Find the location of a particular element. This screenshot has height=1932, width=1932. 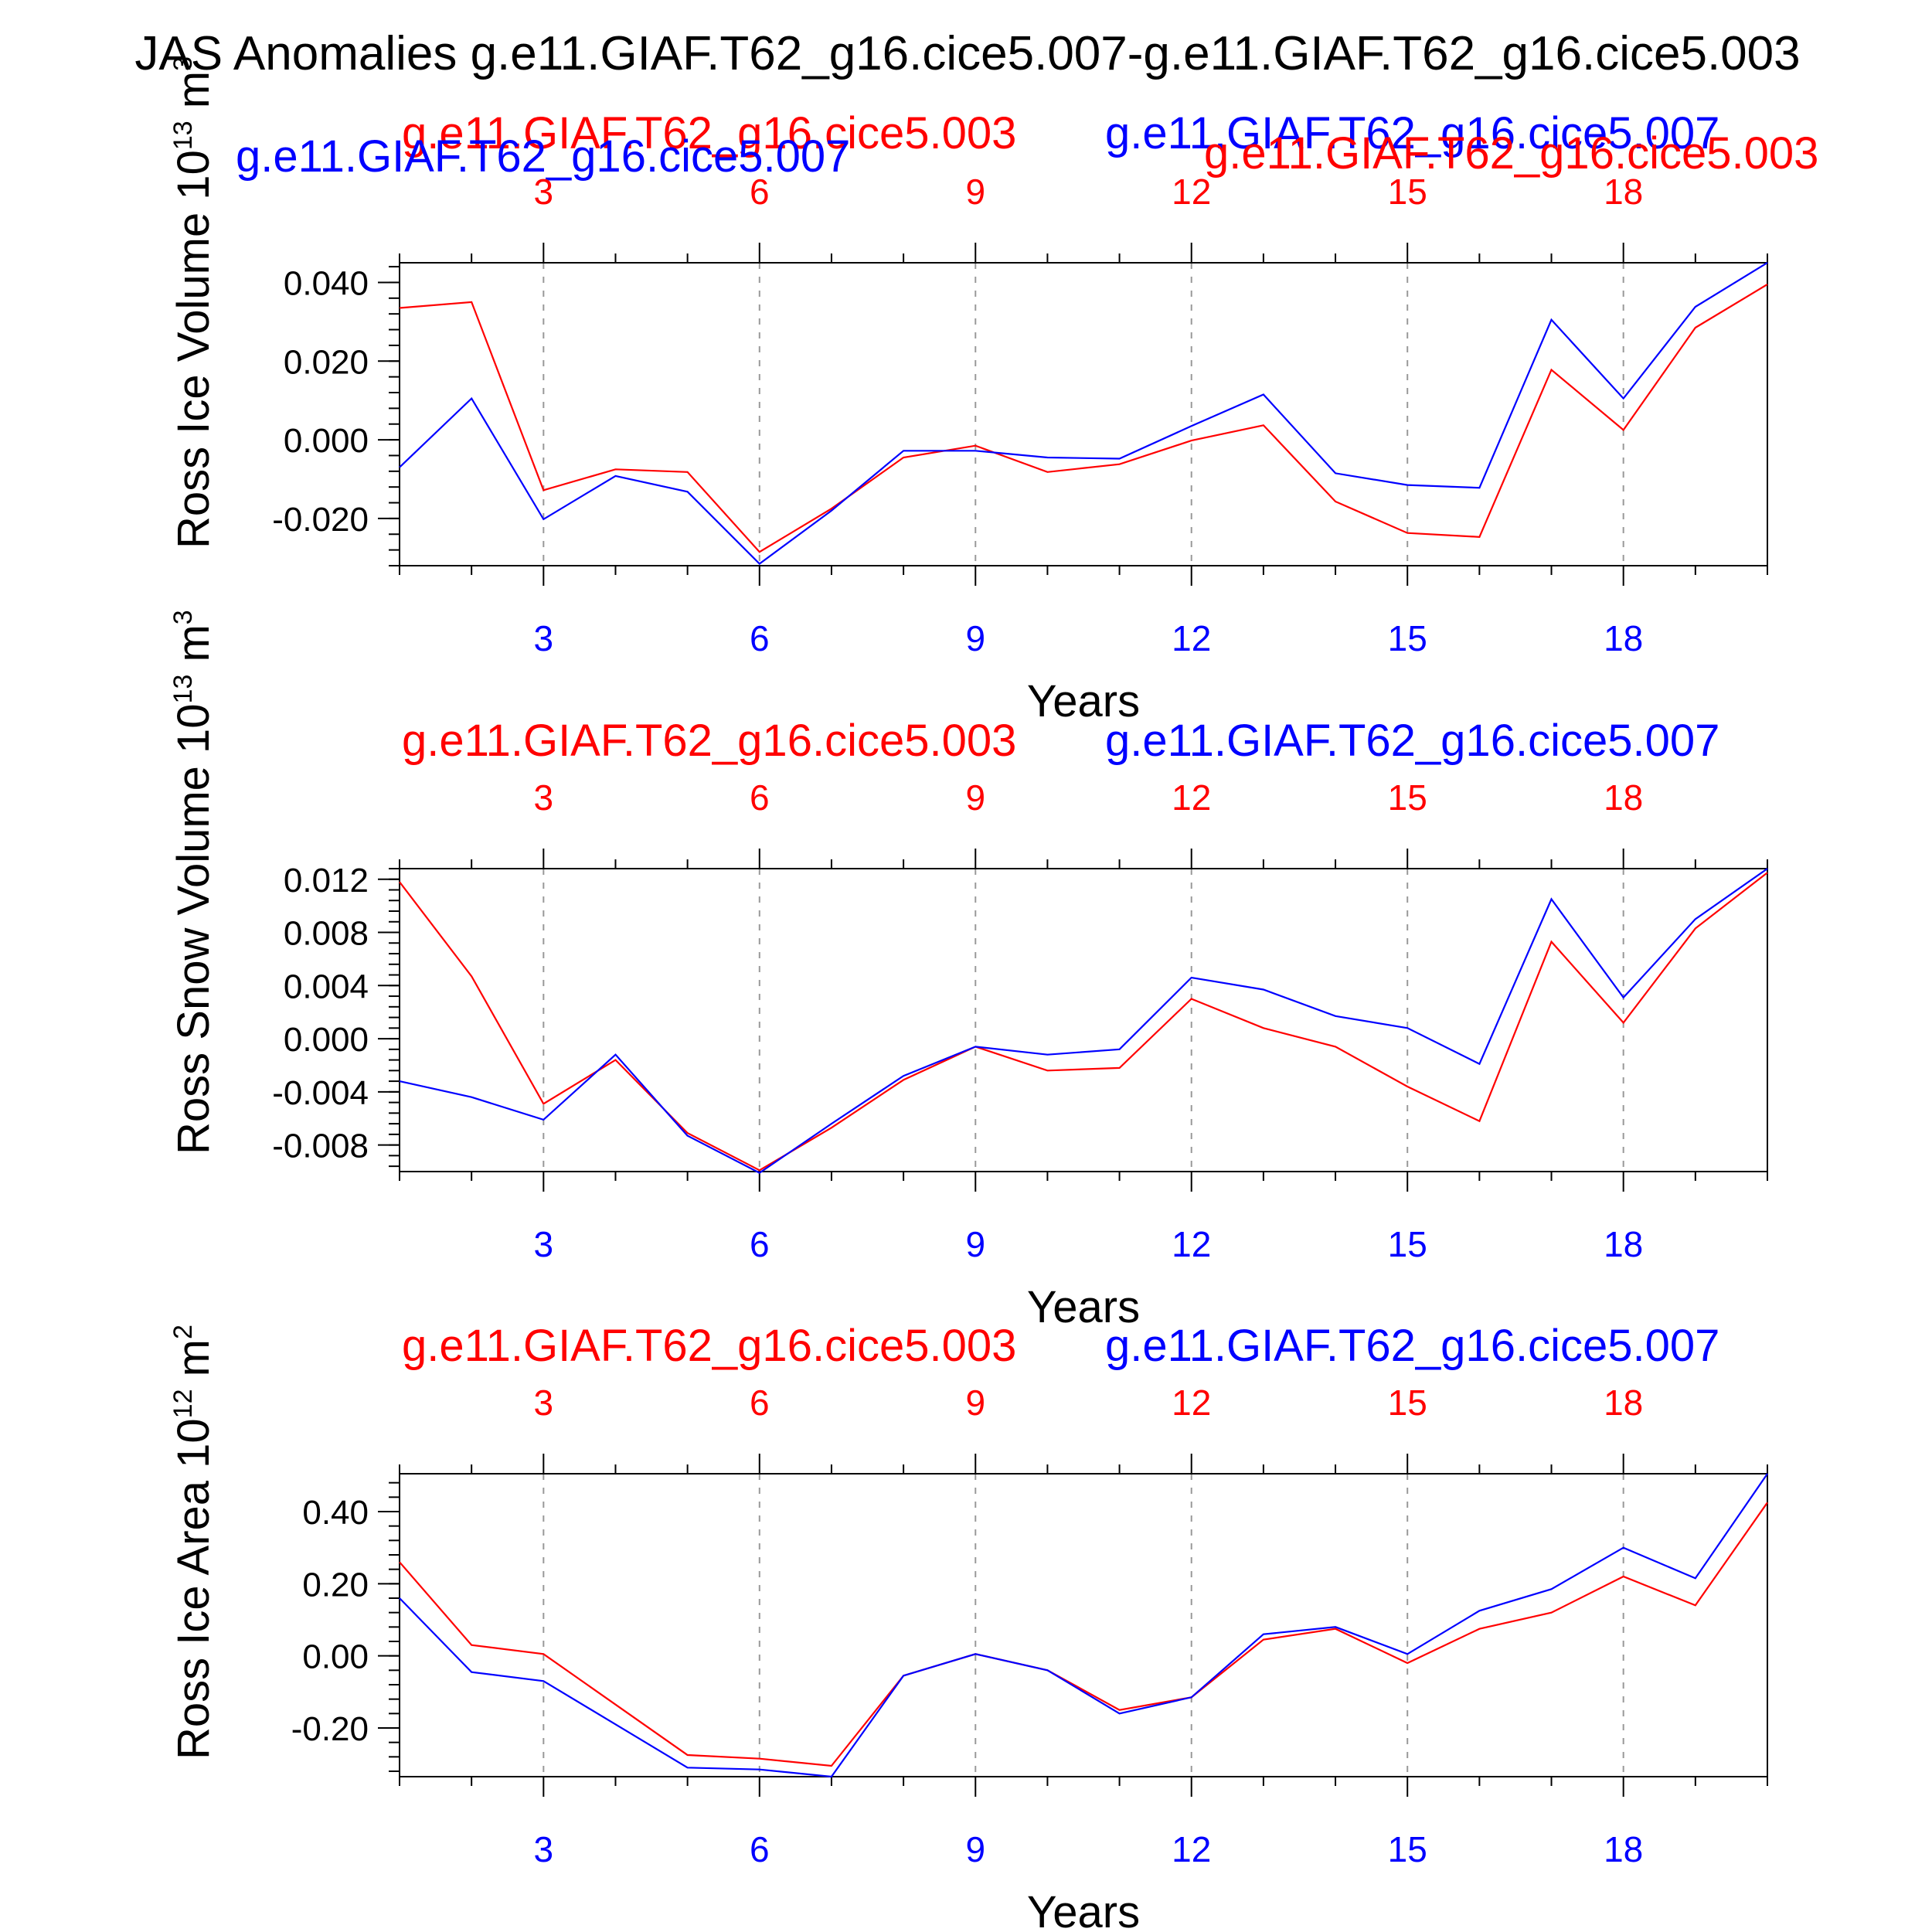

y-tick-label: -0.008 is located at coordinates (321, 1147).